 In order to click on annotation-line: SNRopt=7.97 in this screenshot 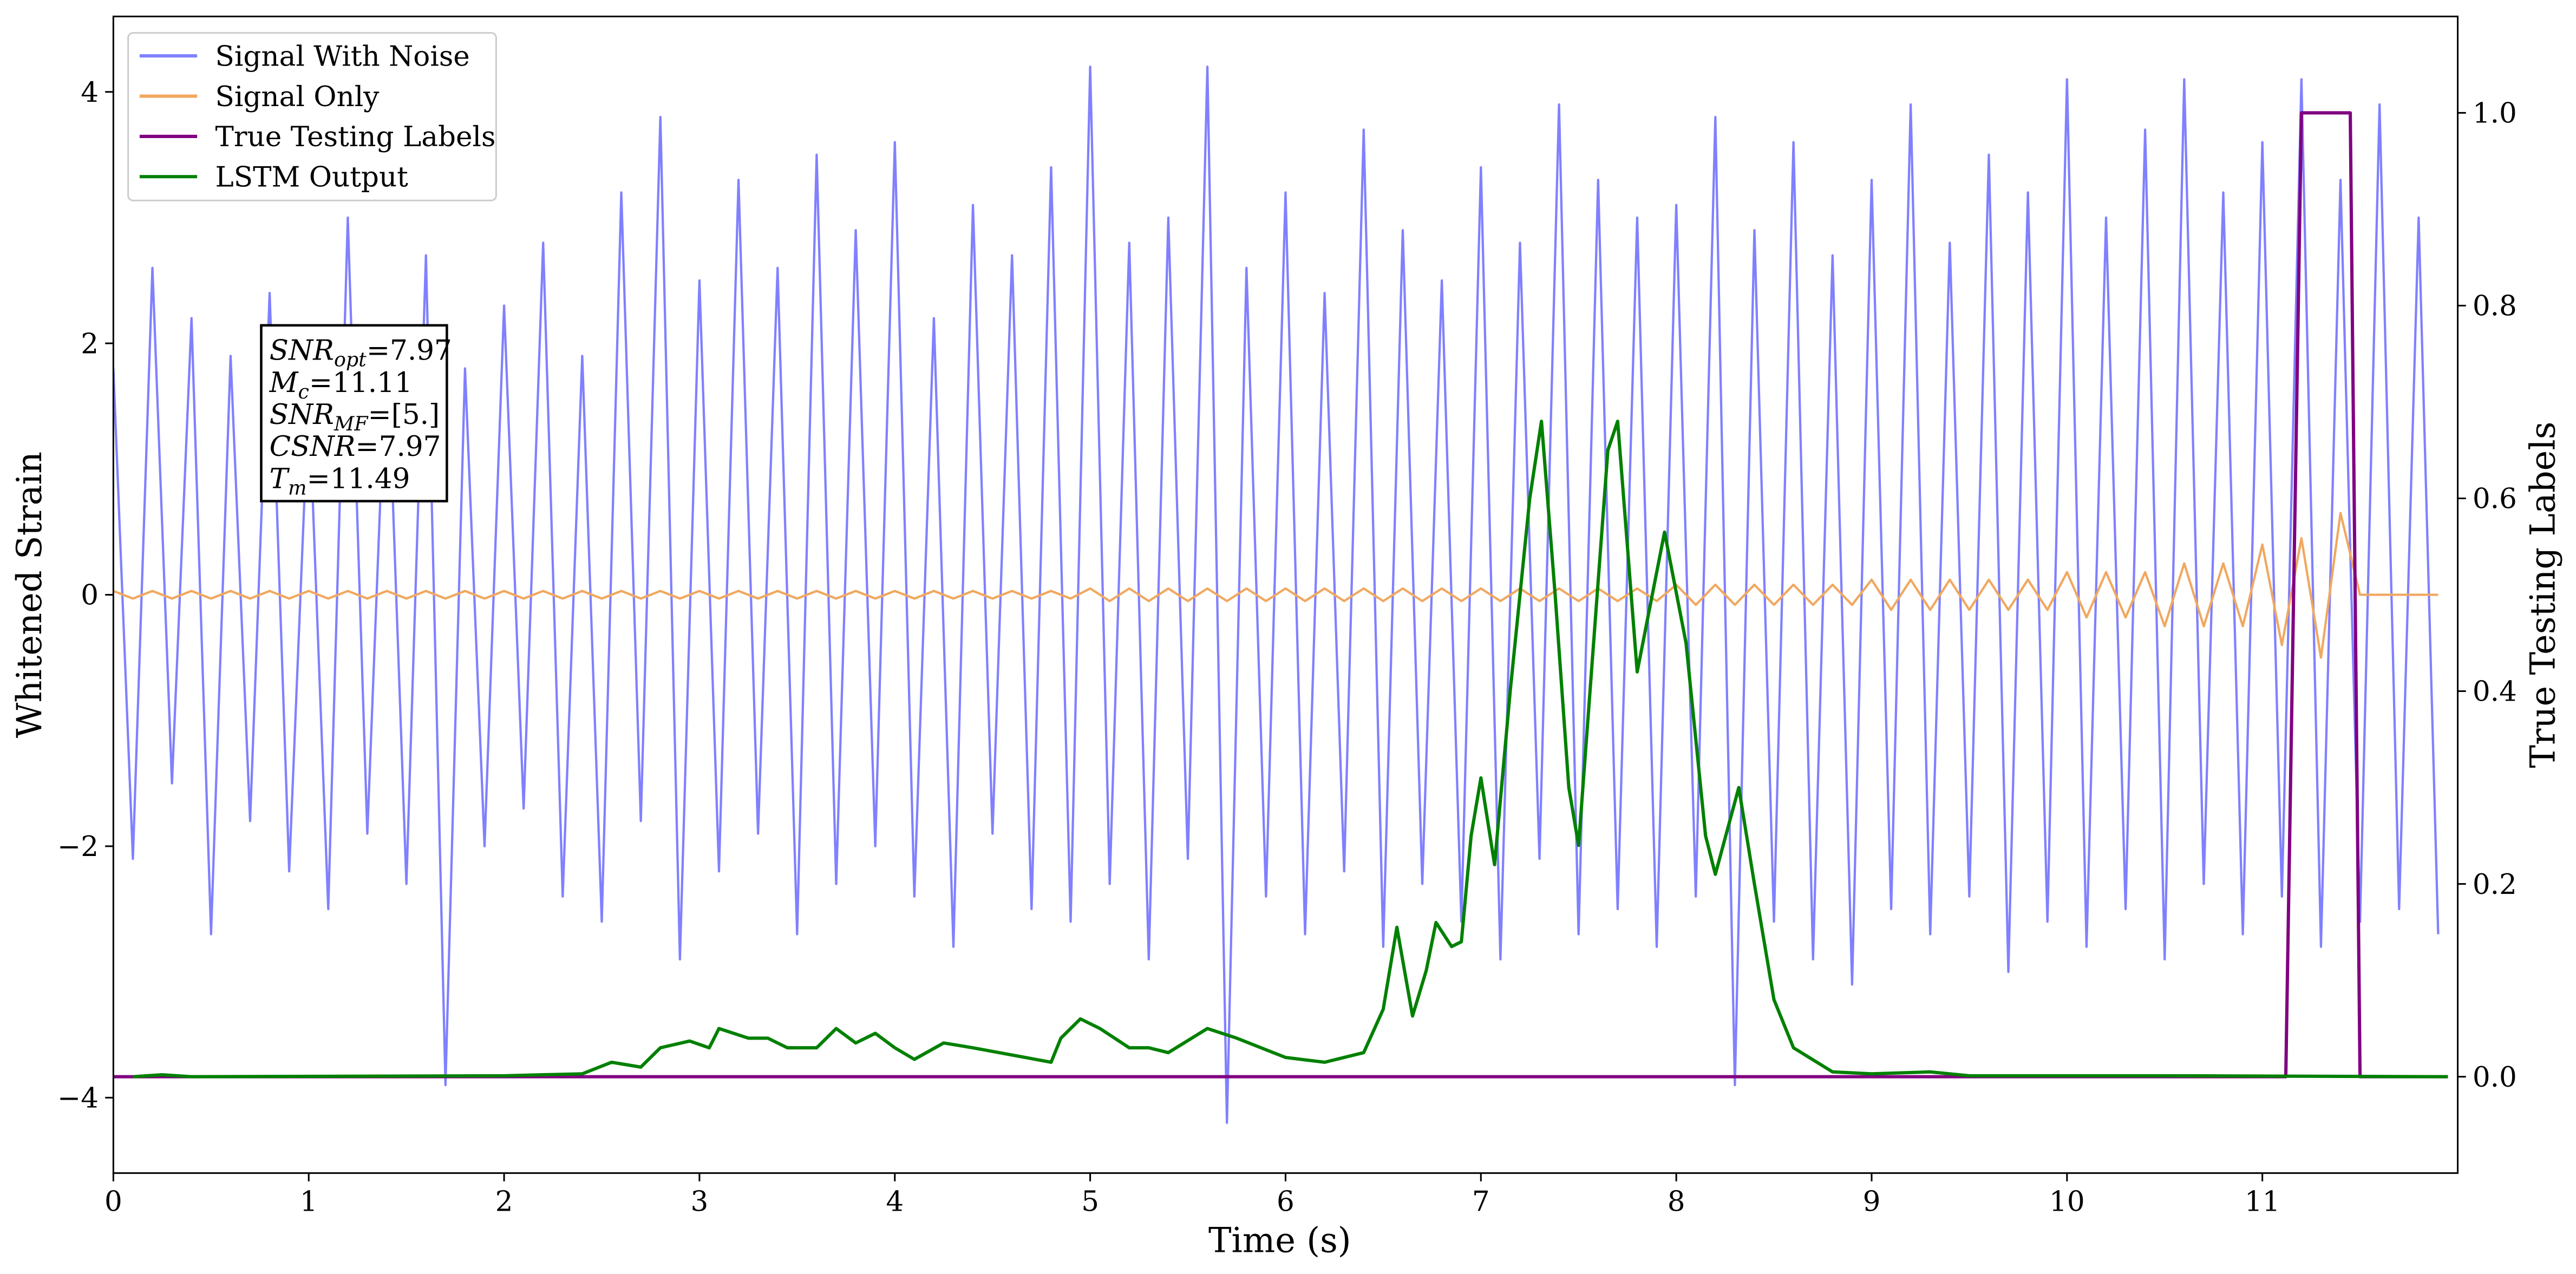, I will do `click(361, 353)`.